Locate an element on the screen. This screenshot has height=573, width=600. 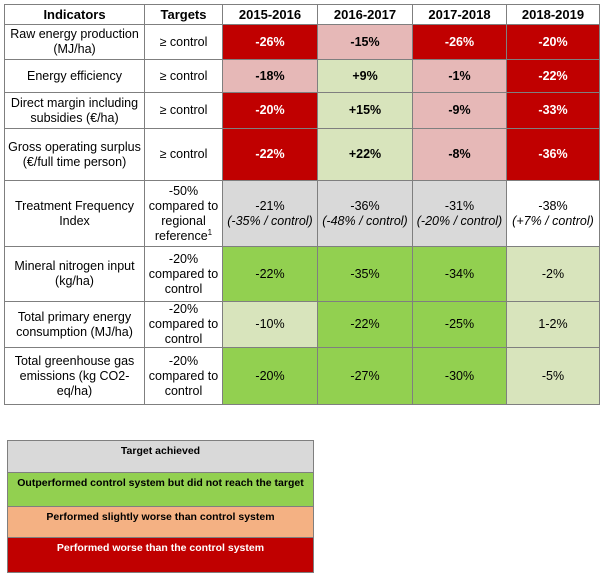
value-cell: -2% is located at coordinates (553, 274).